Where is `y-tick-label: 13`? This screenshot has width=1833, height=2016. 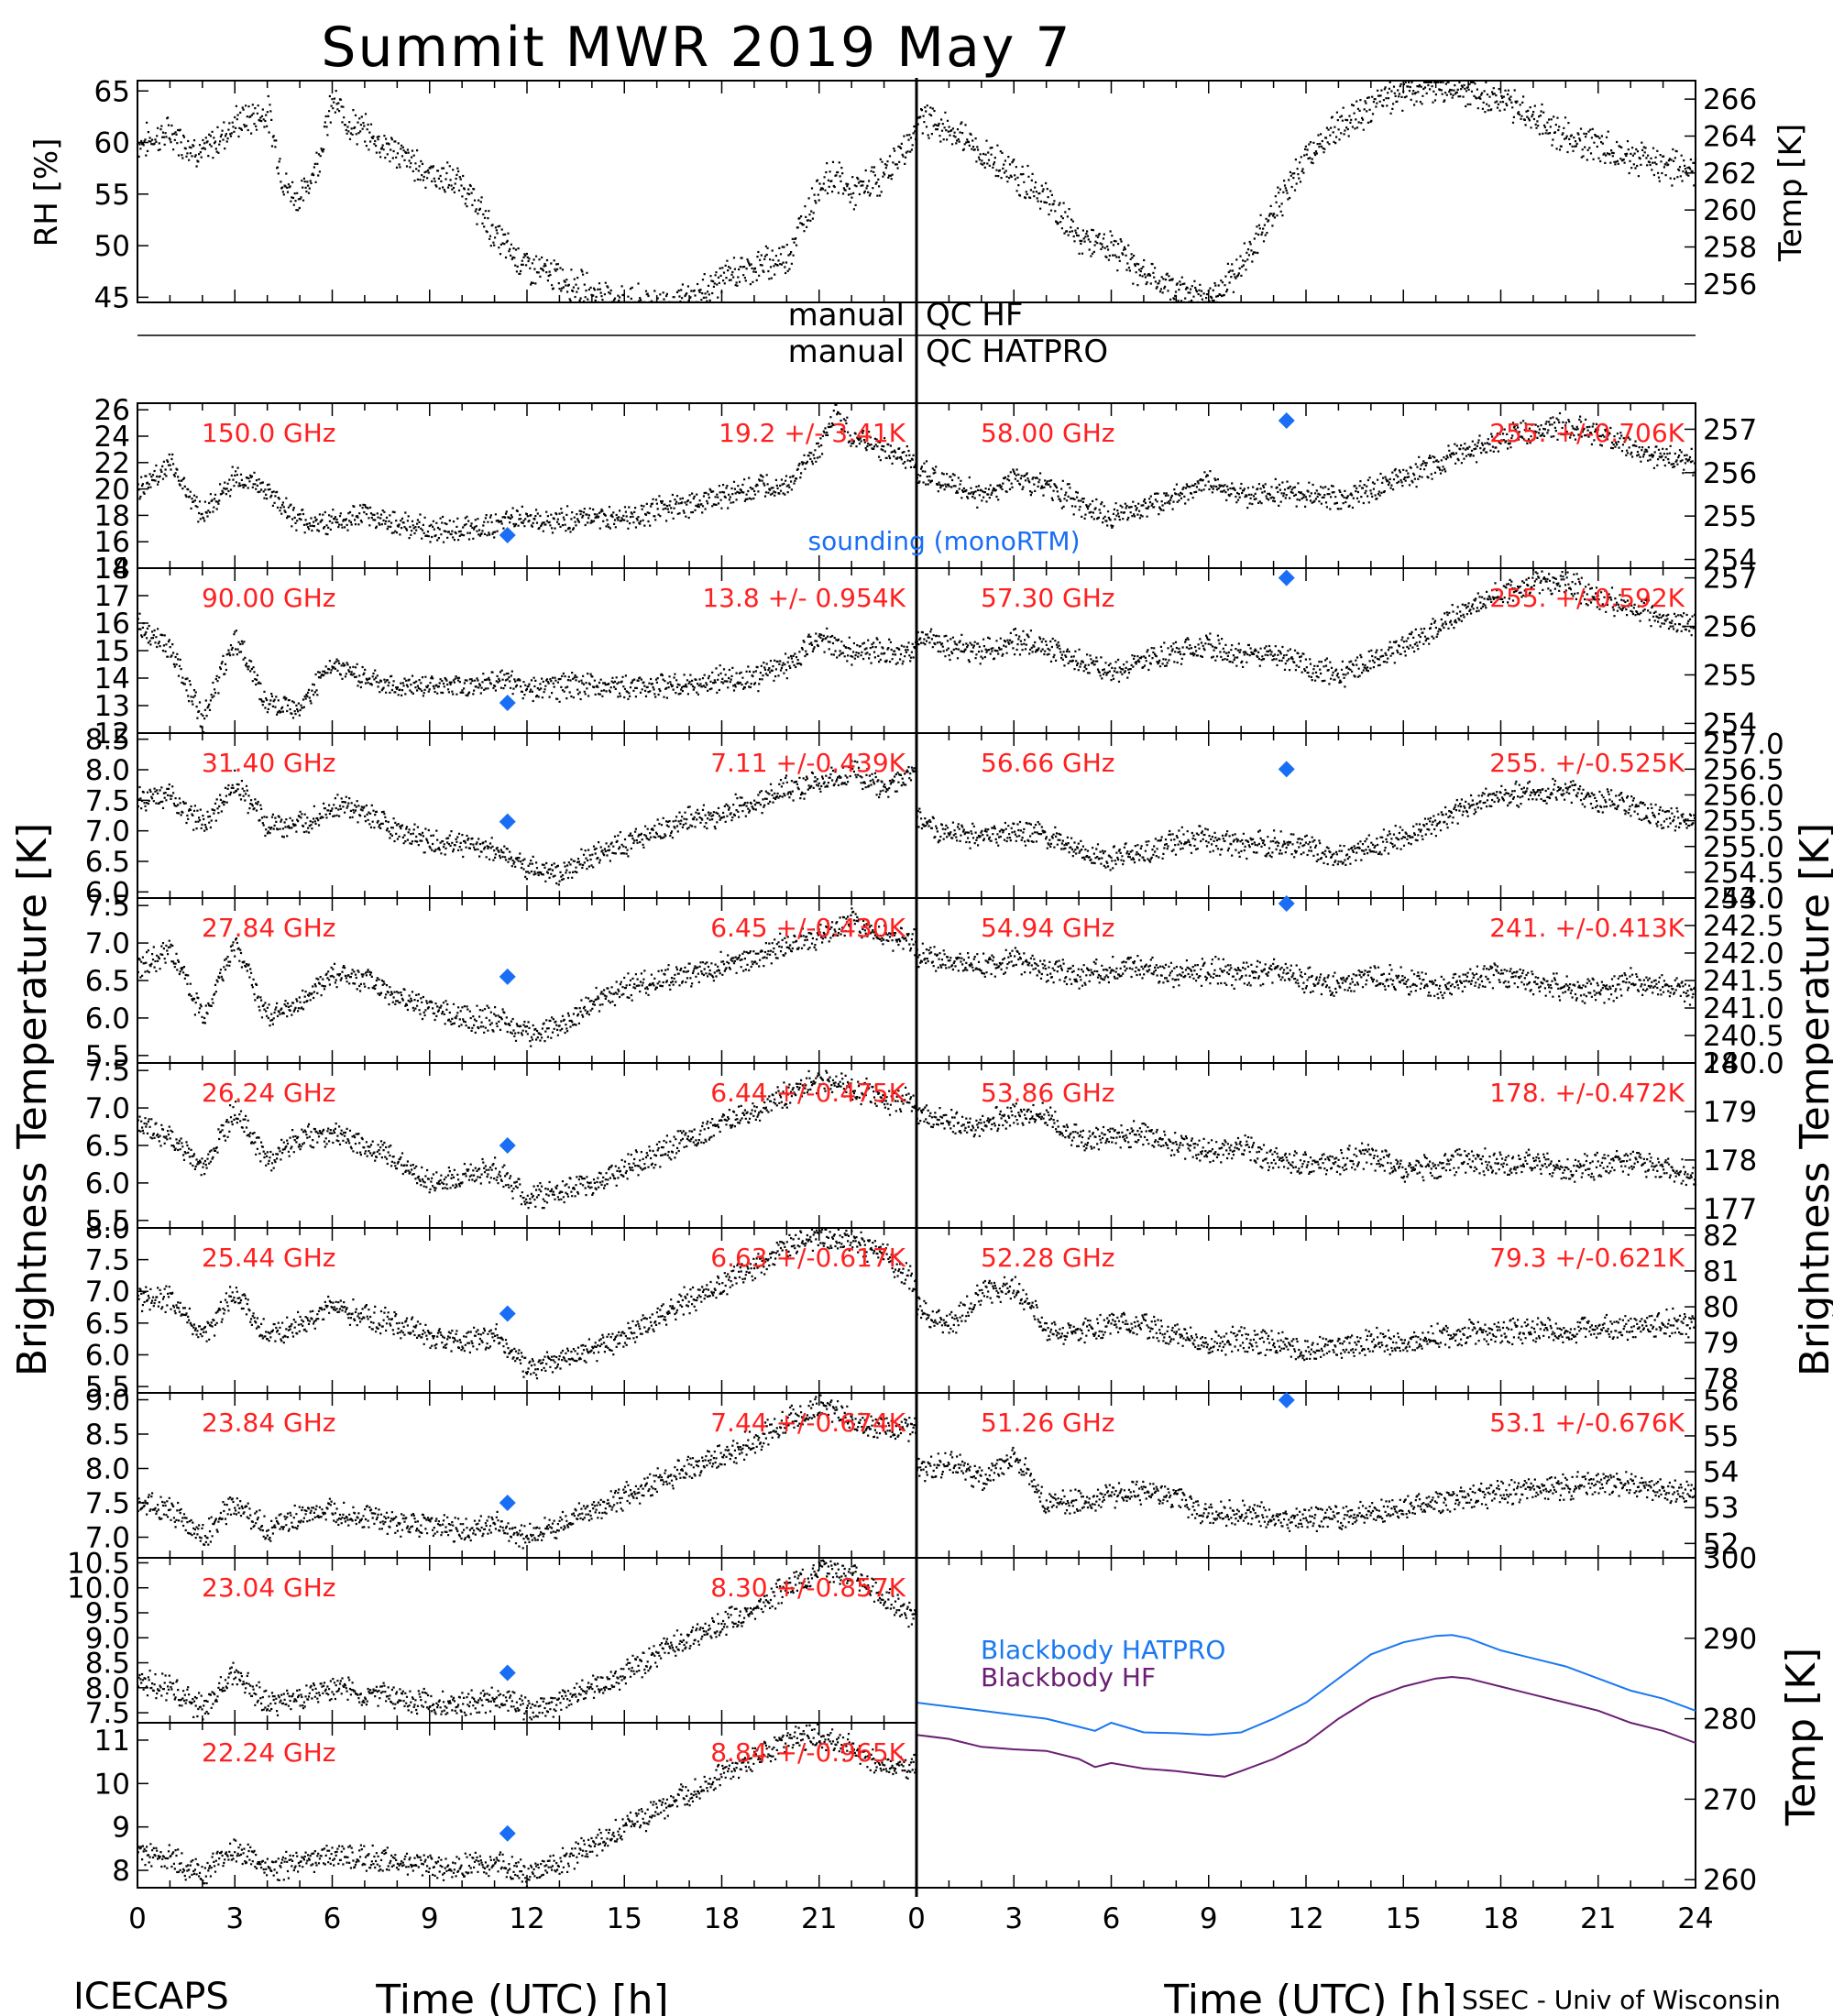
y-tick-label: 13 is located at coordinates (112, 706).